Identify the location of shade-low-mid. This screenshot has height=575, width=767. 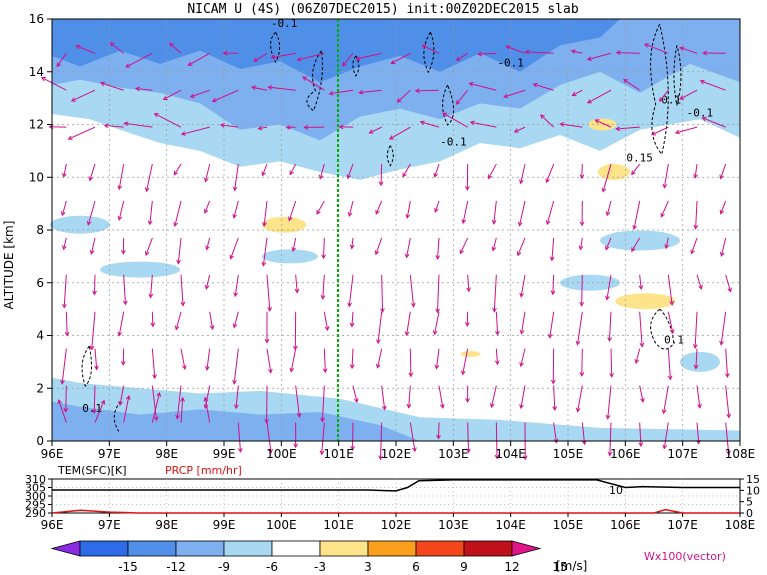
(236, 421).